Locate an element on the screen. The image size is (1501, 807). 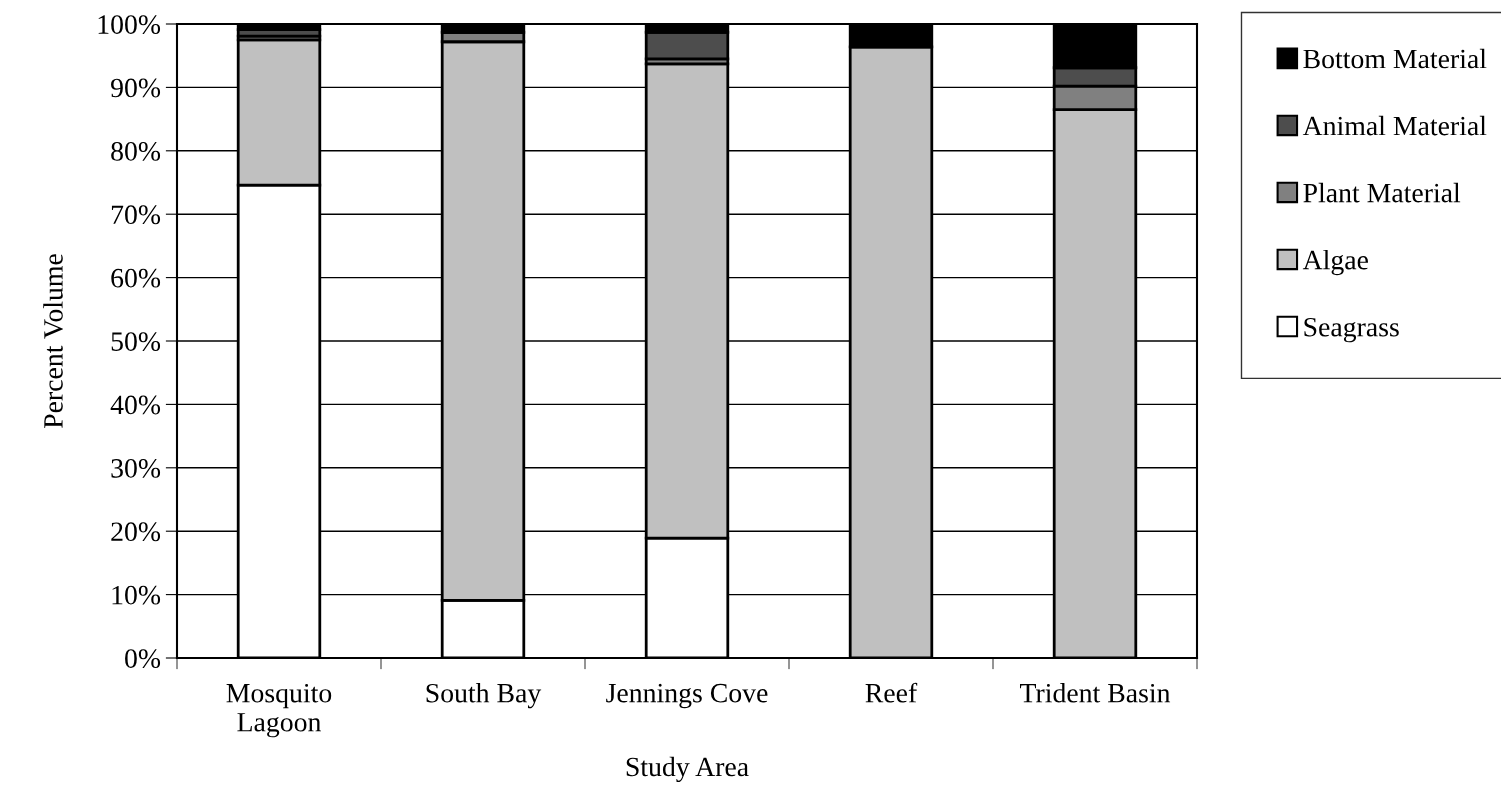
legend-label: Bottom Material is located at coordinates (1395, 58).